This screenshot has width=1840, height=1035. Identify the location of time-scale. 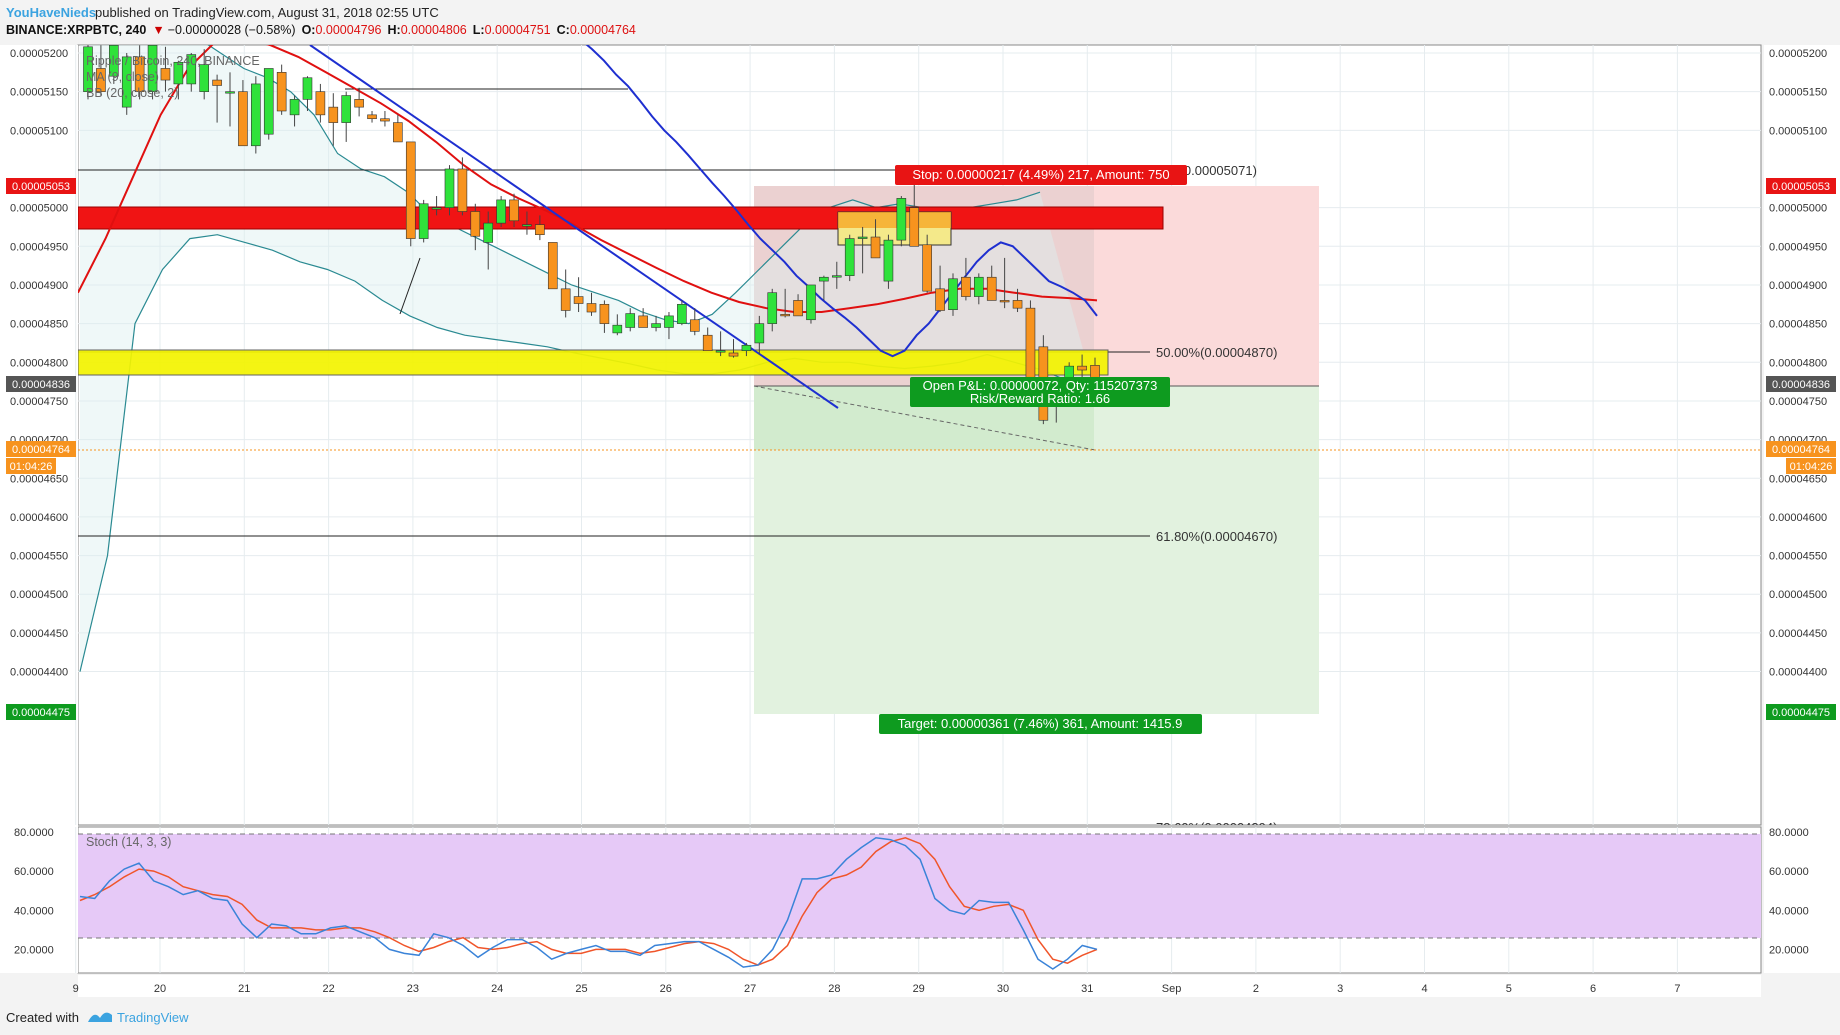
(919, 986).